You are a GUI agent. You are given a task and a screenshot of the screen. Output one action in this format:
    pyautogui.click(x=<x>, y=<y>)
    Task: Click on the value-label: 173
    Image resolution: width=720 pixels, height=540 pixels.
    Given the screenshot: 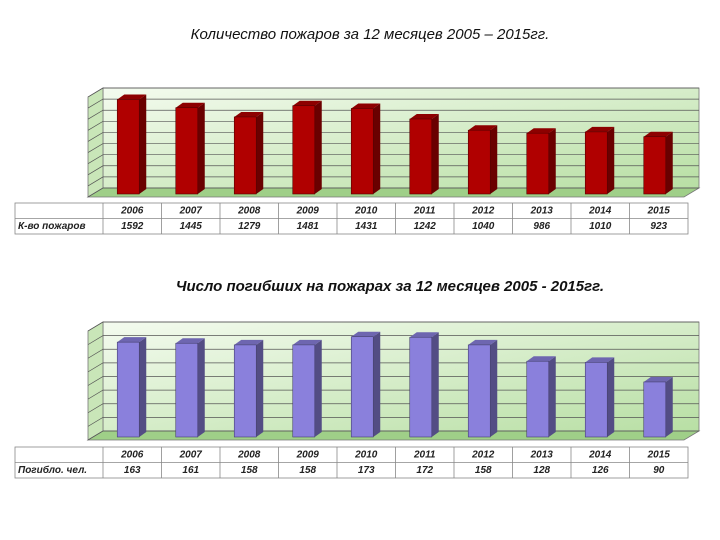 What is the action you would take?
    pyautogui.click(x=366, y=470)
    